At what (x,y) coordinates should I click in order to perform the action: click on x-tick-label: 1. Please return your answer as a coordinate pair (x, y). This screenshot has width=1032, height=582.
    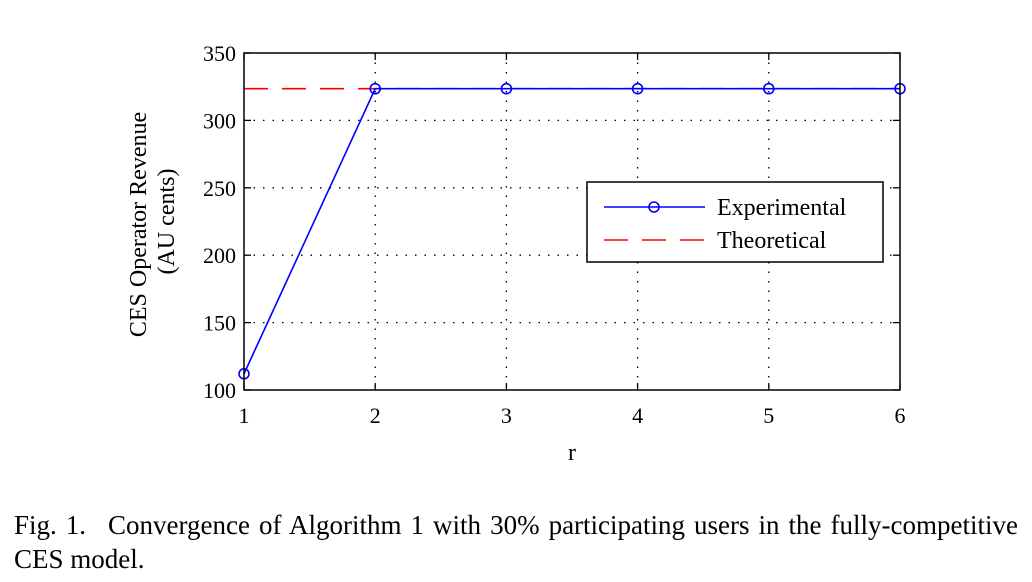
    Looking at the image, I should click on (244, 415).